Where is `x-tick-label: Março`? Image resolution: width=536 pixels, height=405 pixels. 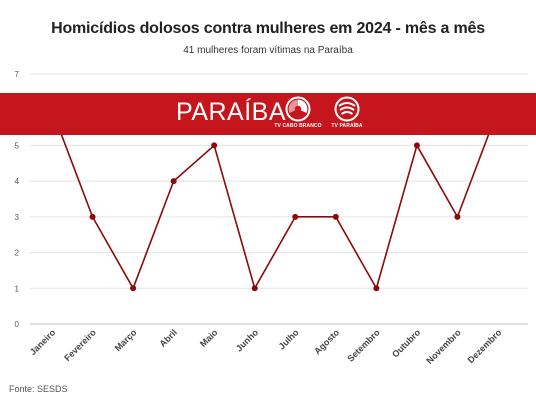 x-tick-label: Março is located at coordinates (126, 340).